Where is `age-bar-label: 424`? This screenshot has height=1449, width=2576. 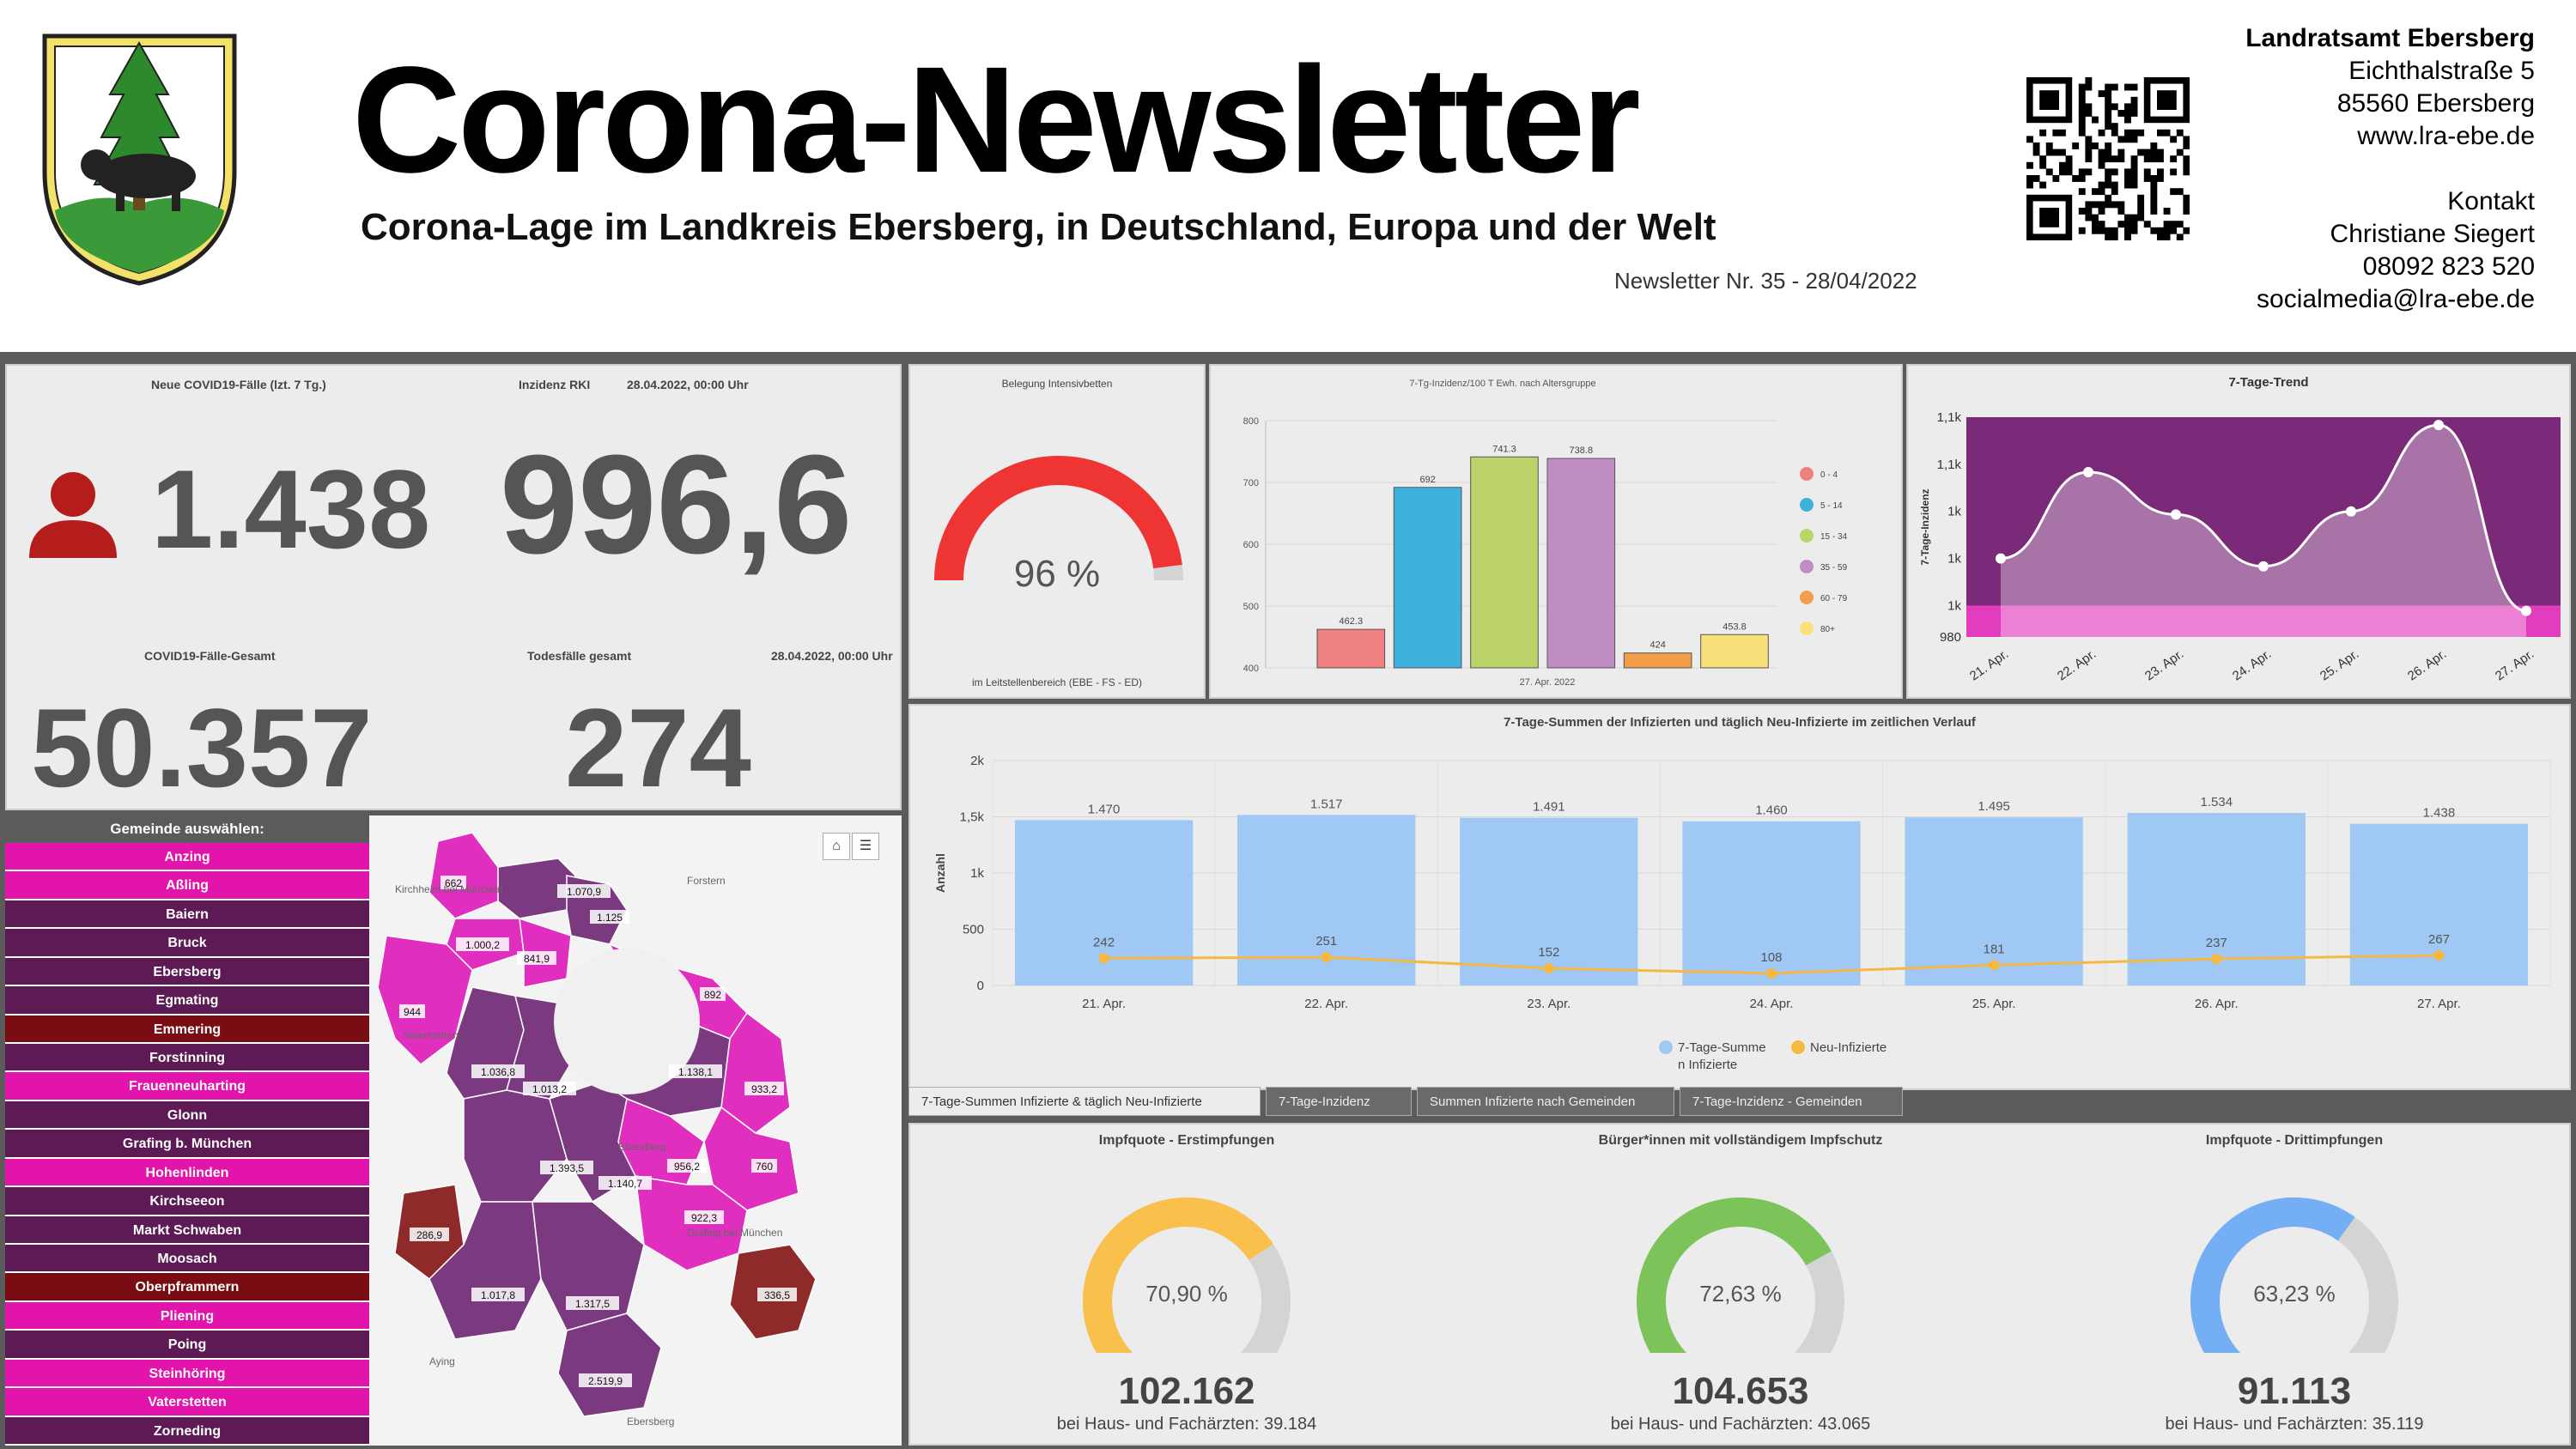 age-bar-label: 424 is located at coordinates (1657, 645).